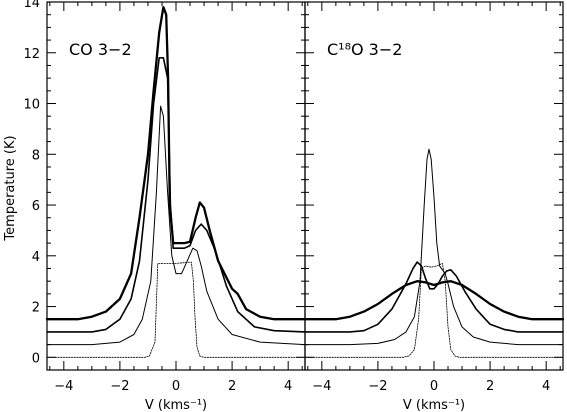  Describe the element at coordinates (100, 49) in the screenshot. I see `panel-label: CO 3−2` at that location.